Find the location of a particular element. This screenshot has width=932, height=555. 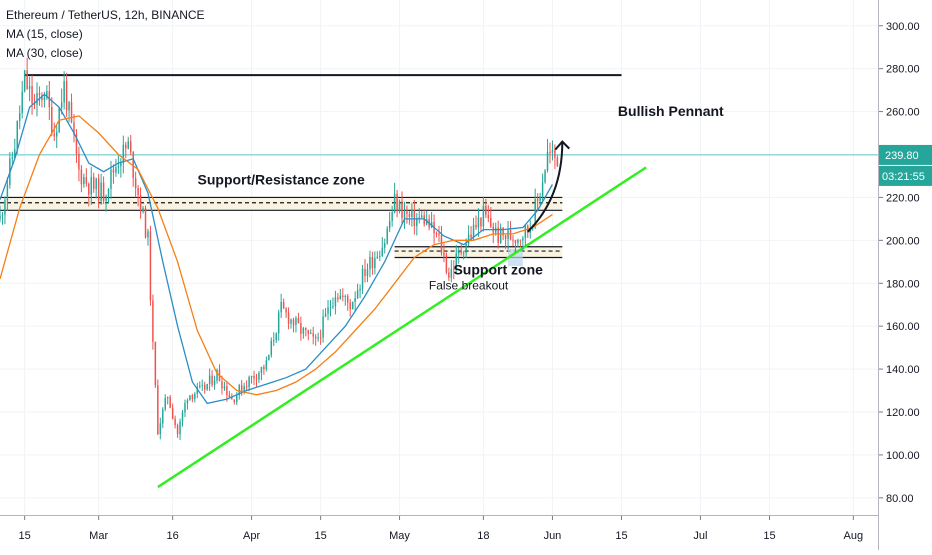

current-price-tag is located at coordinates (905, 154).